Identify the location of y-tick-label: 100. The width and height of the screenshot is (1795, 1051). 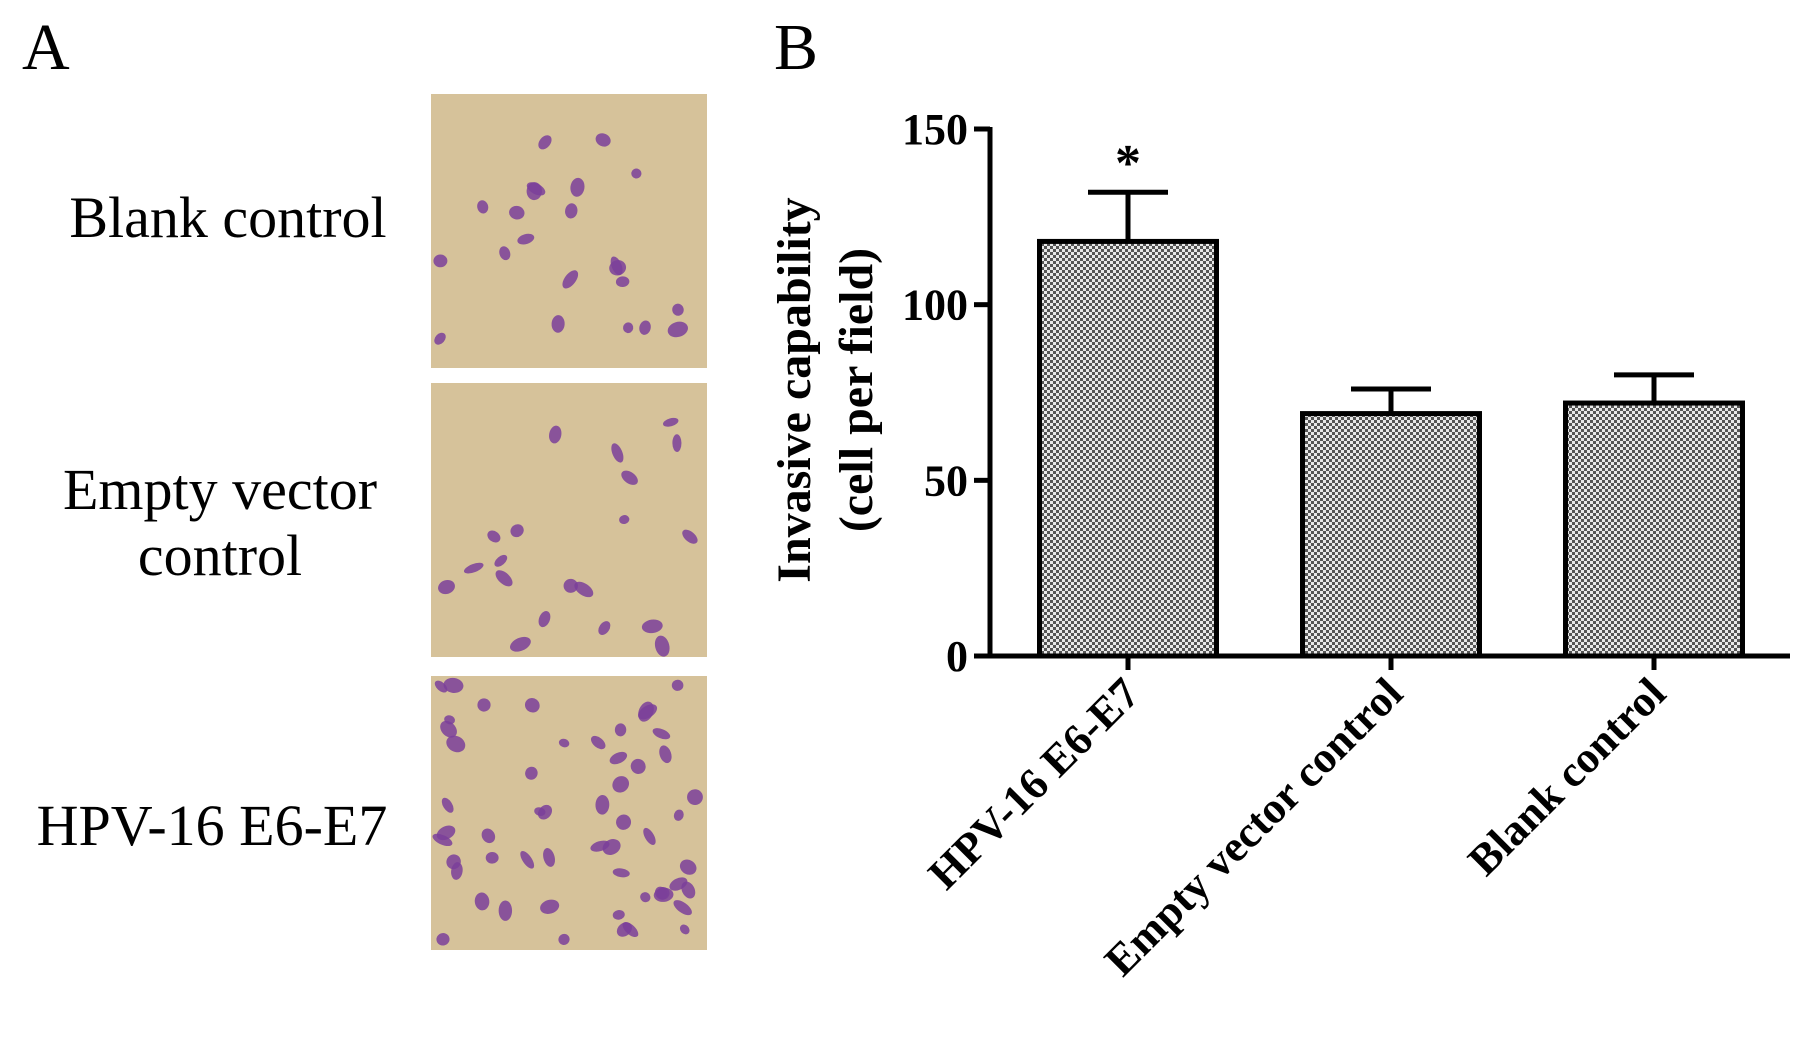
(935, 305).